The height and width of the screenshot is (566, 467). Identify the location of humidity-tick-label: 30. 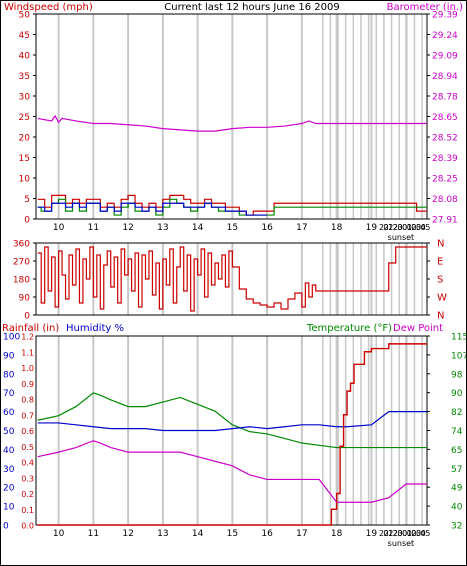
(9, 470).